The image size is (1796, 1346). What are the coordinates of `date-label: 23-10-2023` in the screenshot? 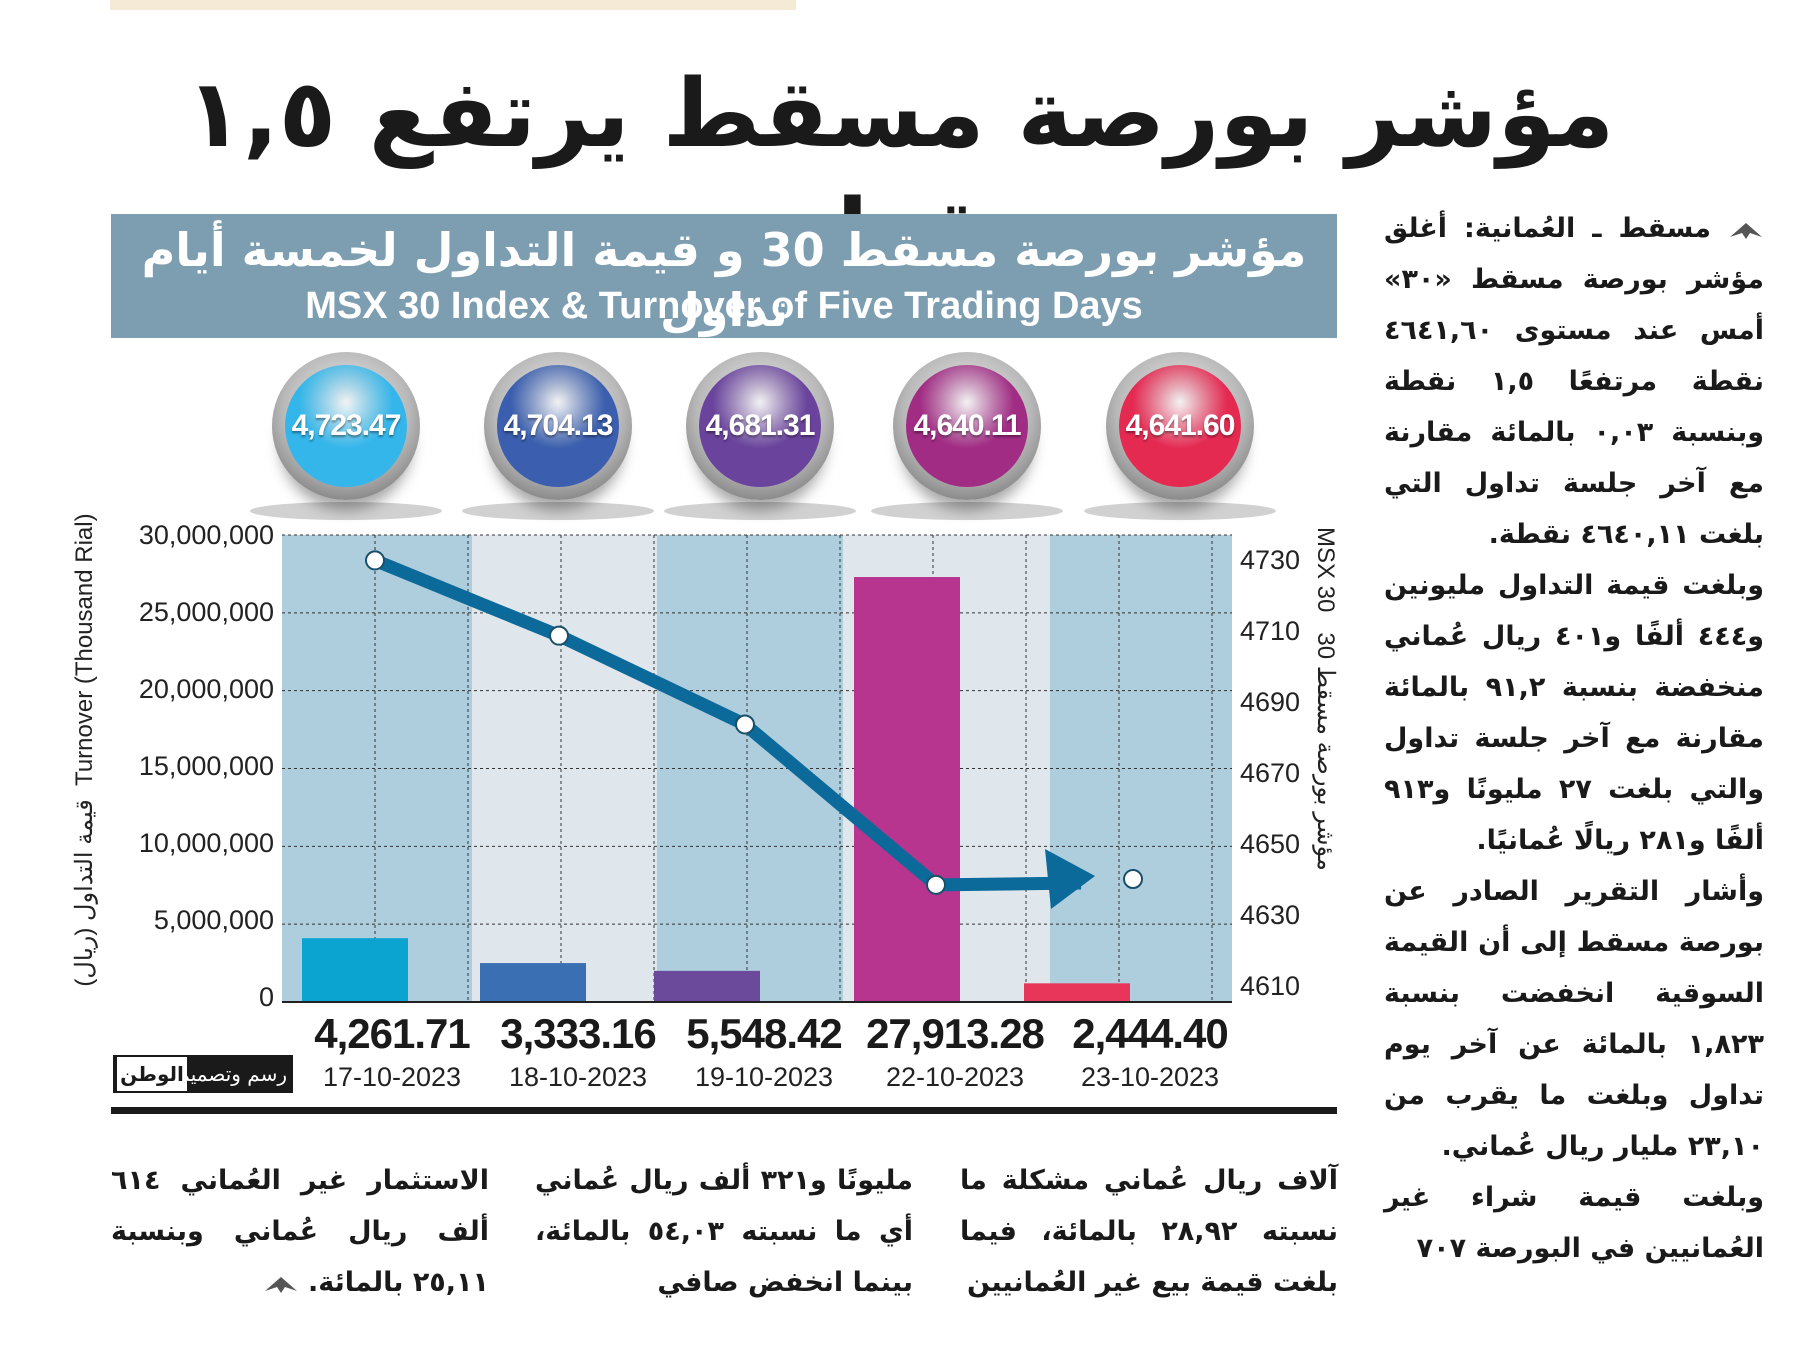 It's located at (1150, 1077).